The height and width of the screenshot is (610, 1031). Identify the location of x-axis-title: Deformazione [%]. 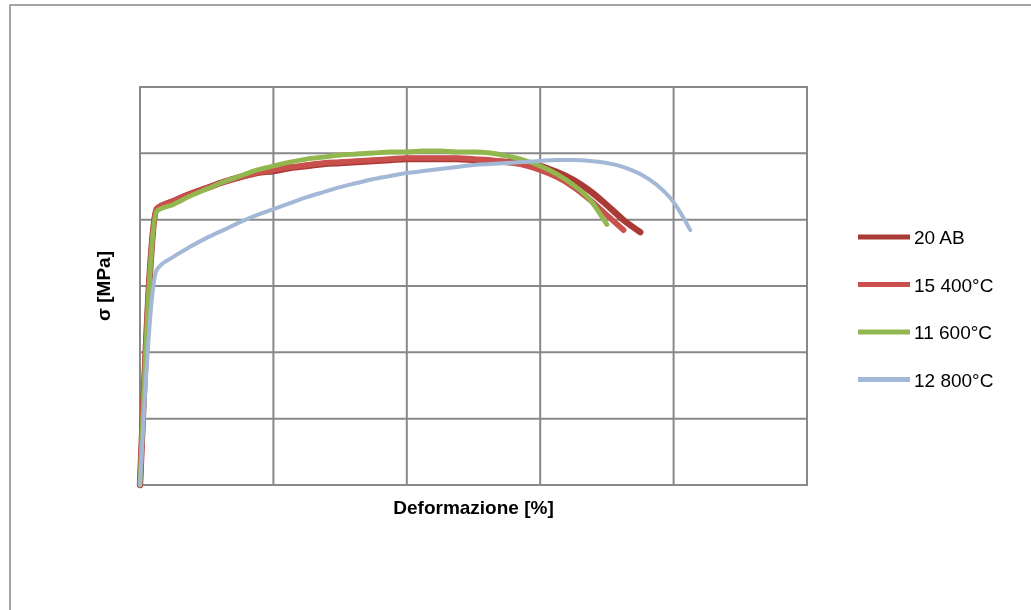
(473, 507).